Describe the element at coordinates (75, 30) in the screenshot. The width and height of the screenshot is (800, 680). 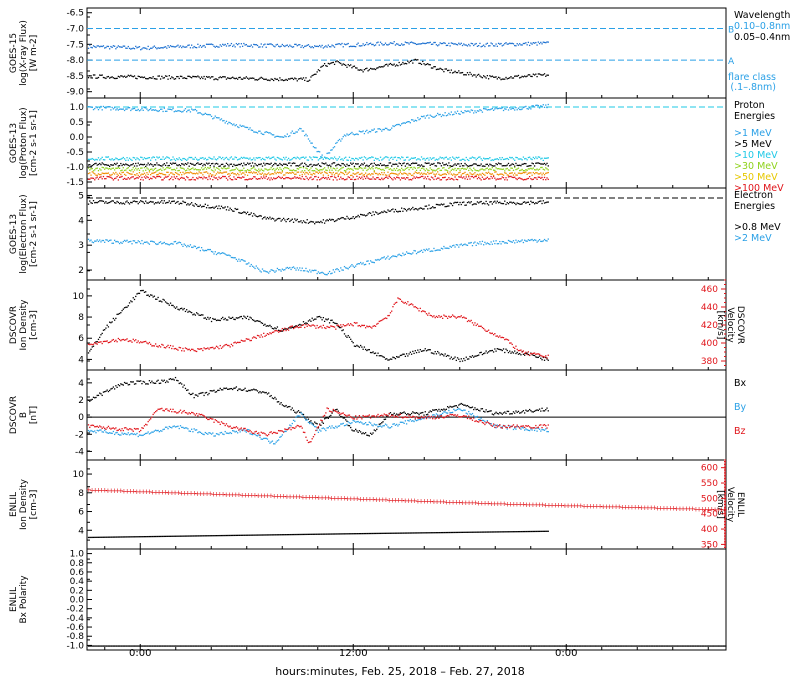
I see `y-tick-label: -7.0` at that location.